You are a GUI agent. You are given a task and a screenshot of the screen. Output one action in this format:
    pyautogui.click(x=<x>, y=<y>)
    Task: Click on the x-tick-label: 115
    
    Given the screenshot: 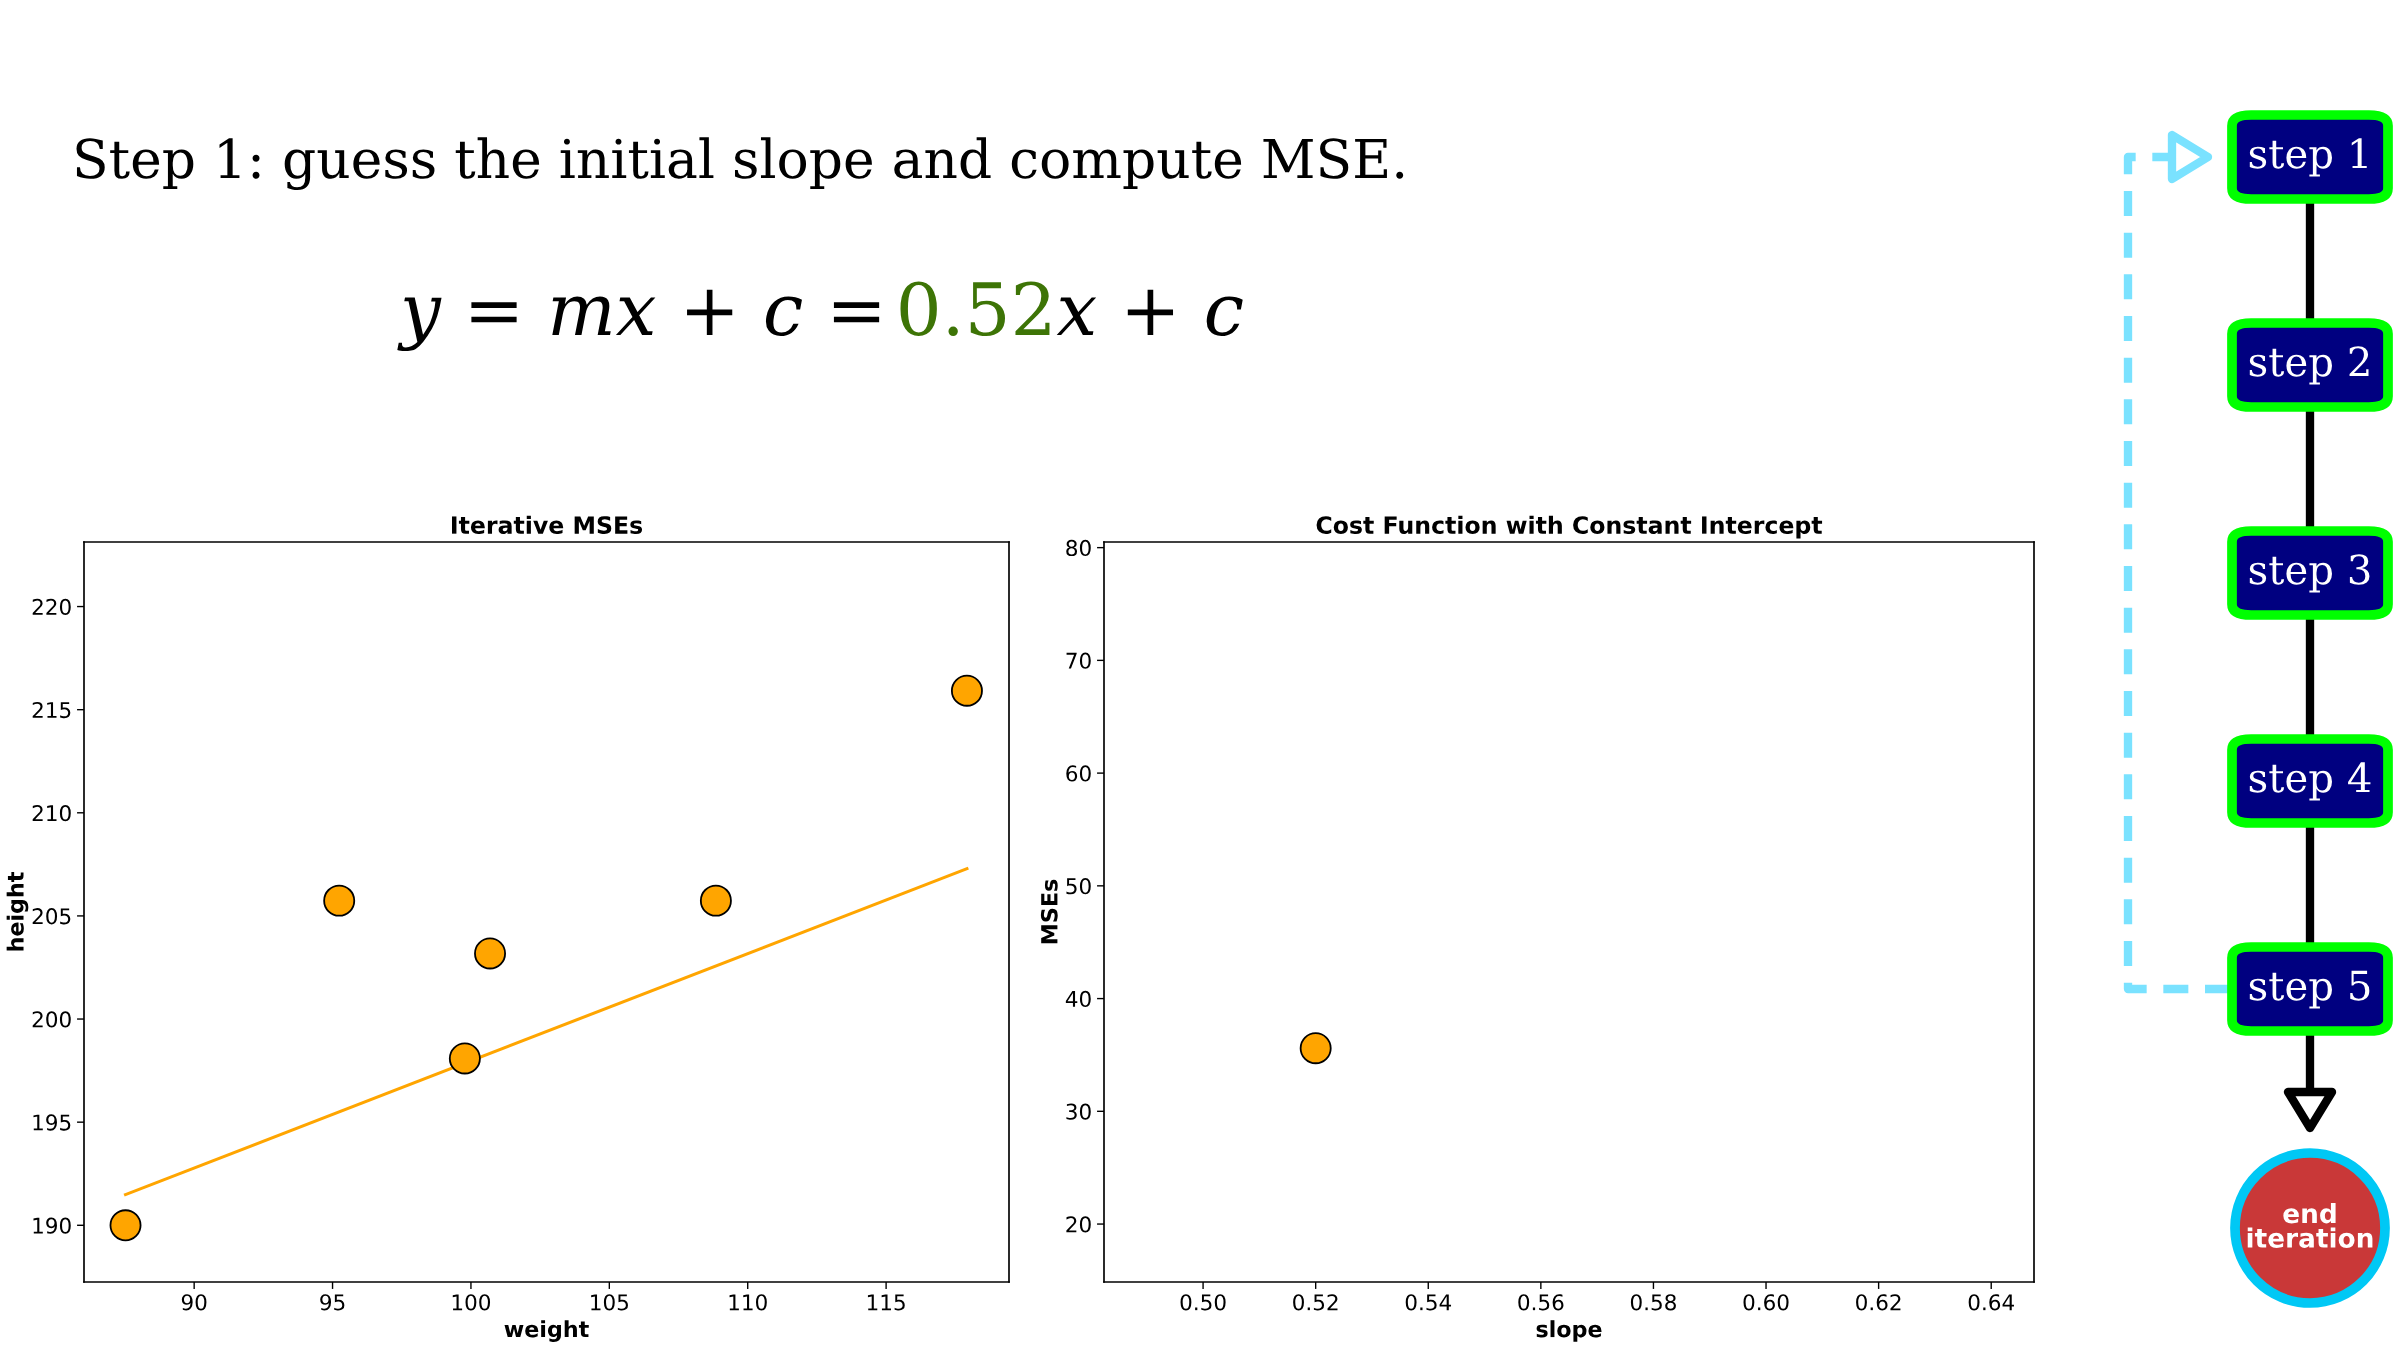 What is the action you would take?
    pyautogui.click(x=886, y=1302)
    